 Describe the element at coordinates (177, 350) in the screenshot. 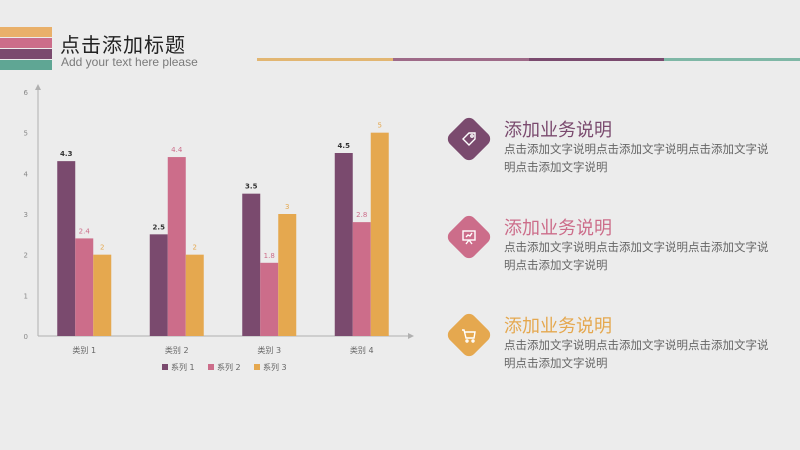

I see `x-tick-label: 类别 2` at that location.